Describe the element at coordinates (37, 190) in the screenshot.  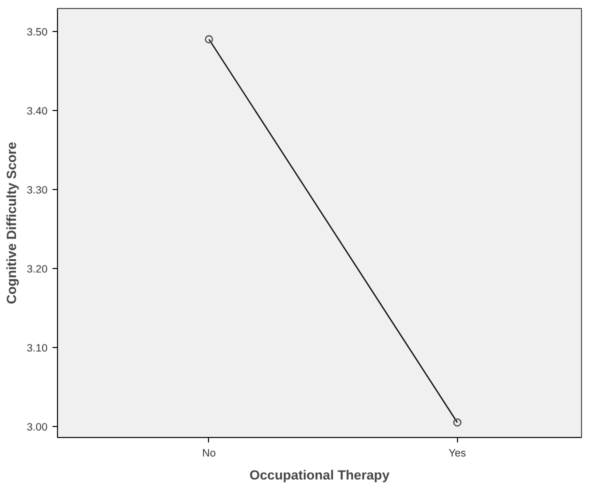
I see `y-tick-label: 3.30` at that location.